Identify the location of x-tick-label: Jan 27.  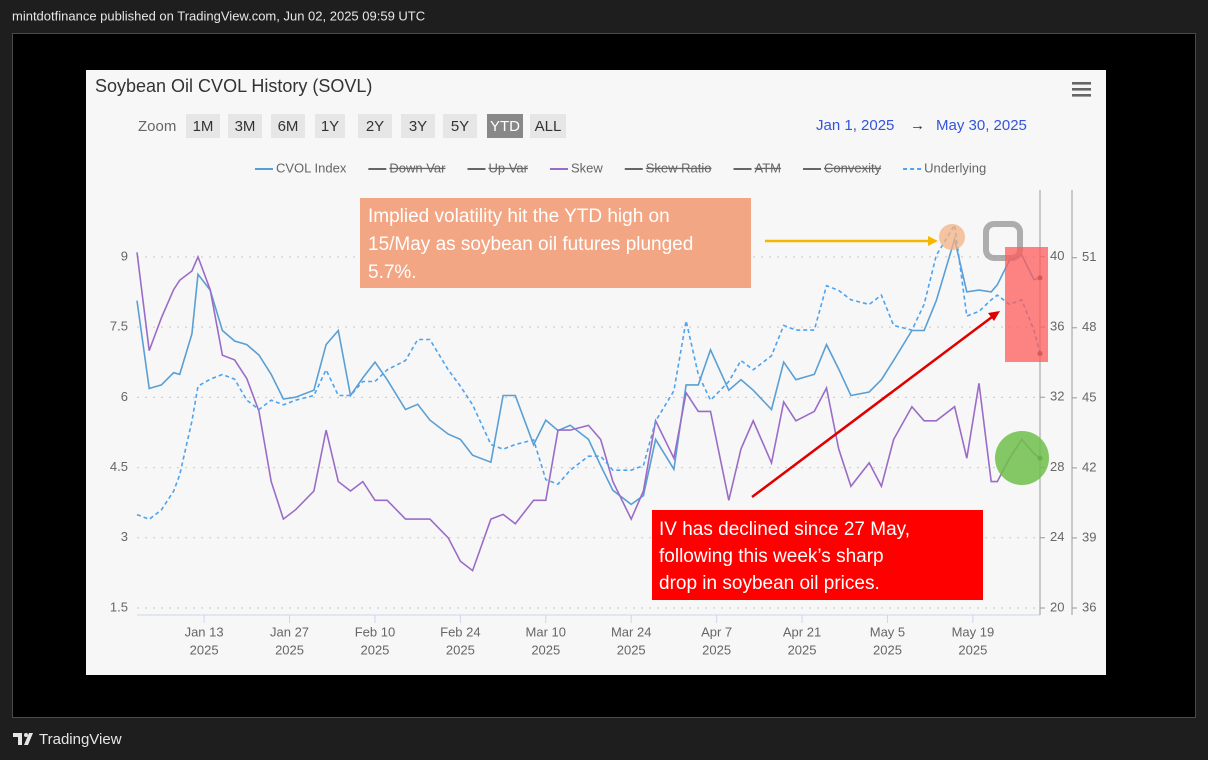
(289, 631).